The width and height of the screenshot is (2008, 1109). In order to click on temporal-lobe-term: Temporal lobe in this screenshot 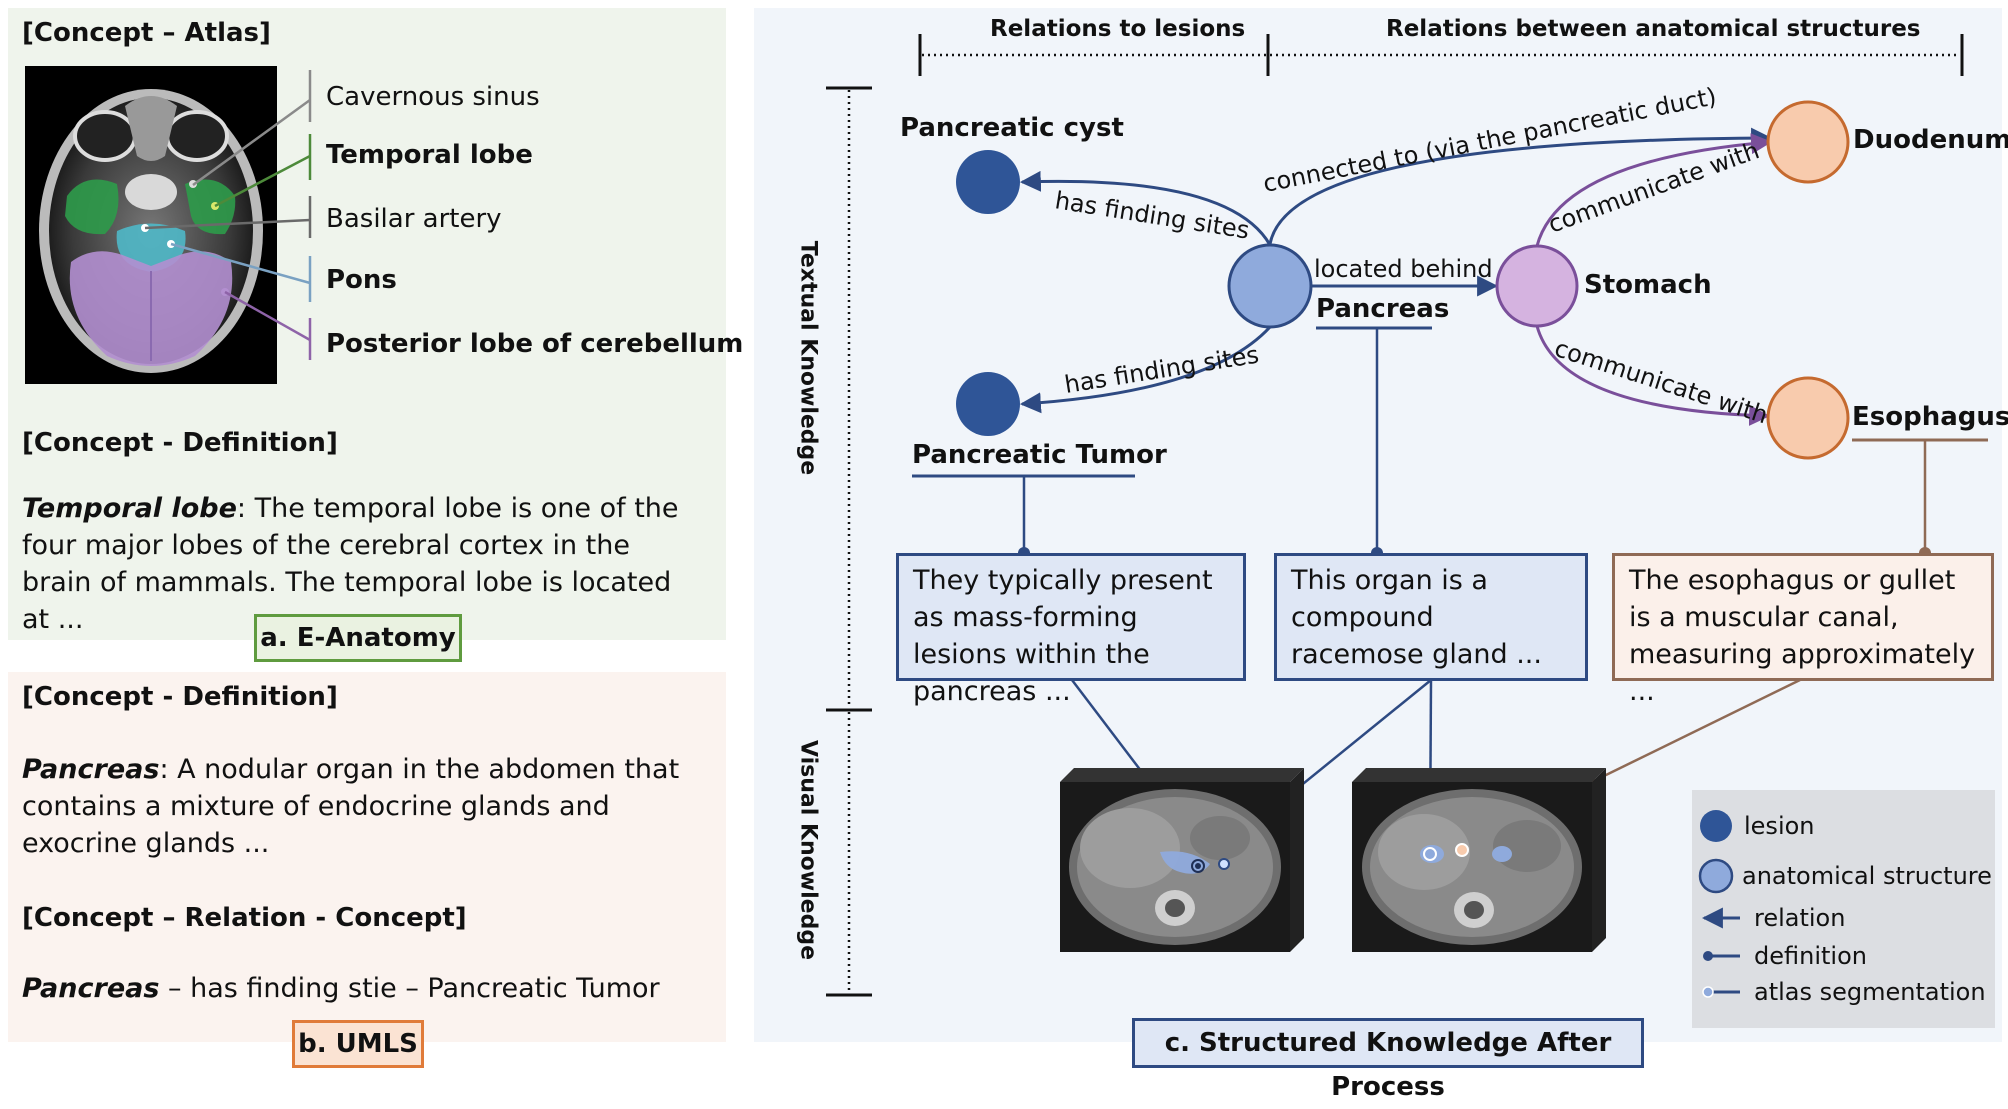, I will do `click(129, 508)`.